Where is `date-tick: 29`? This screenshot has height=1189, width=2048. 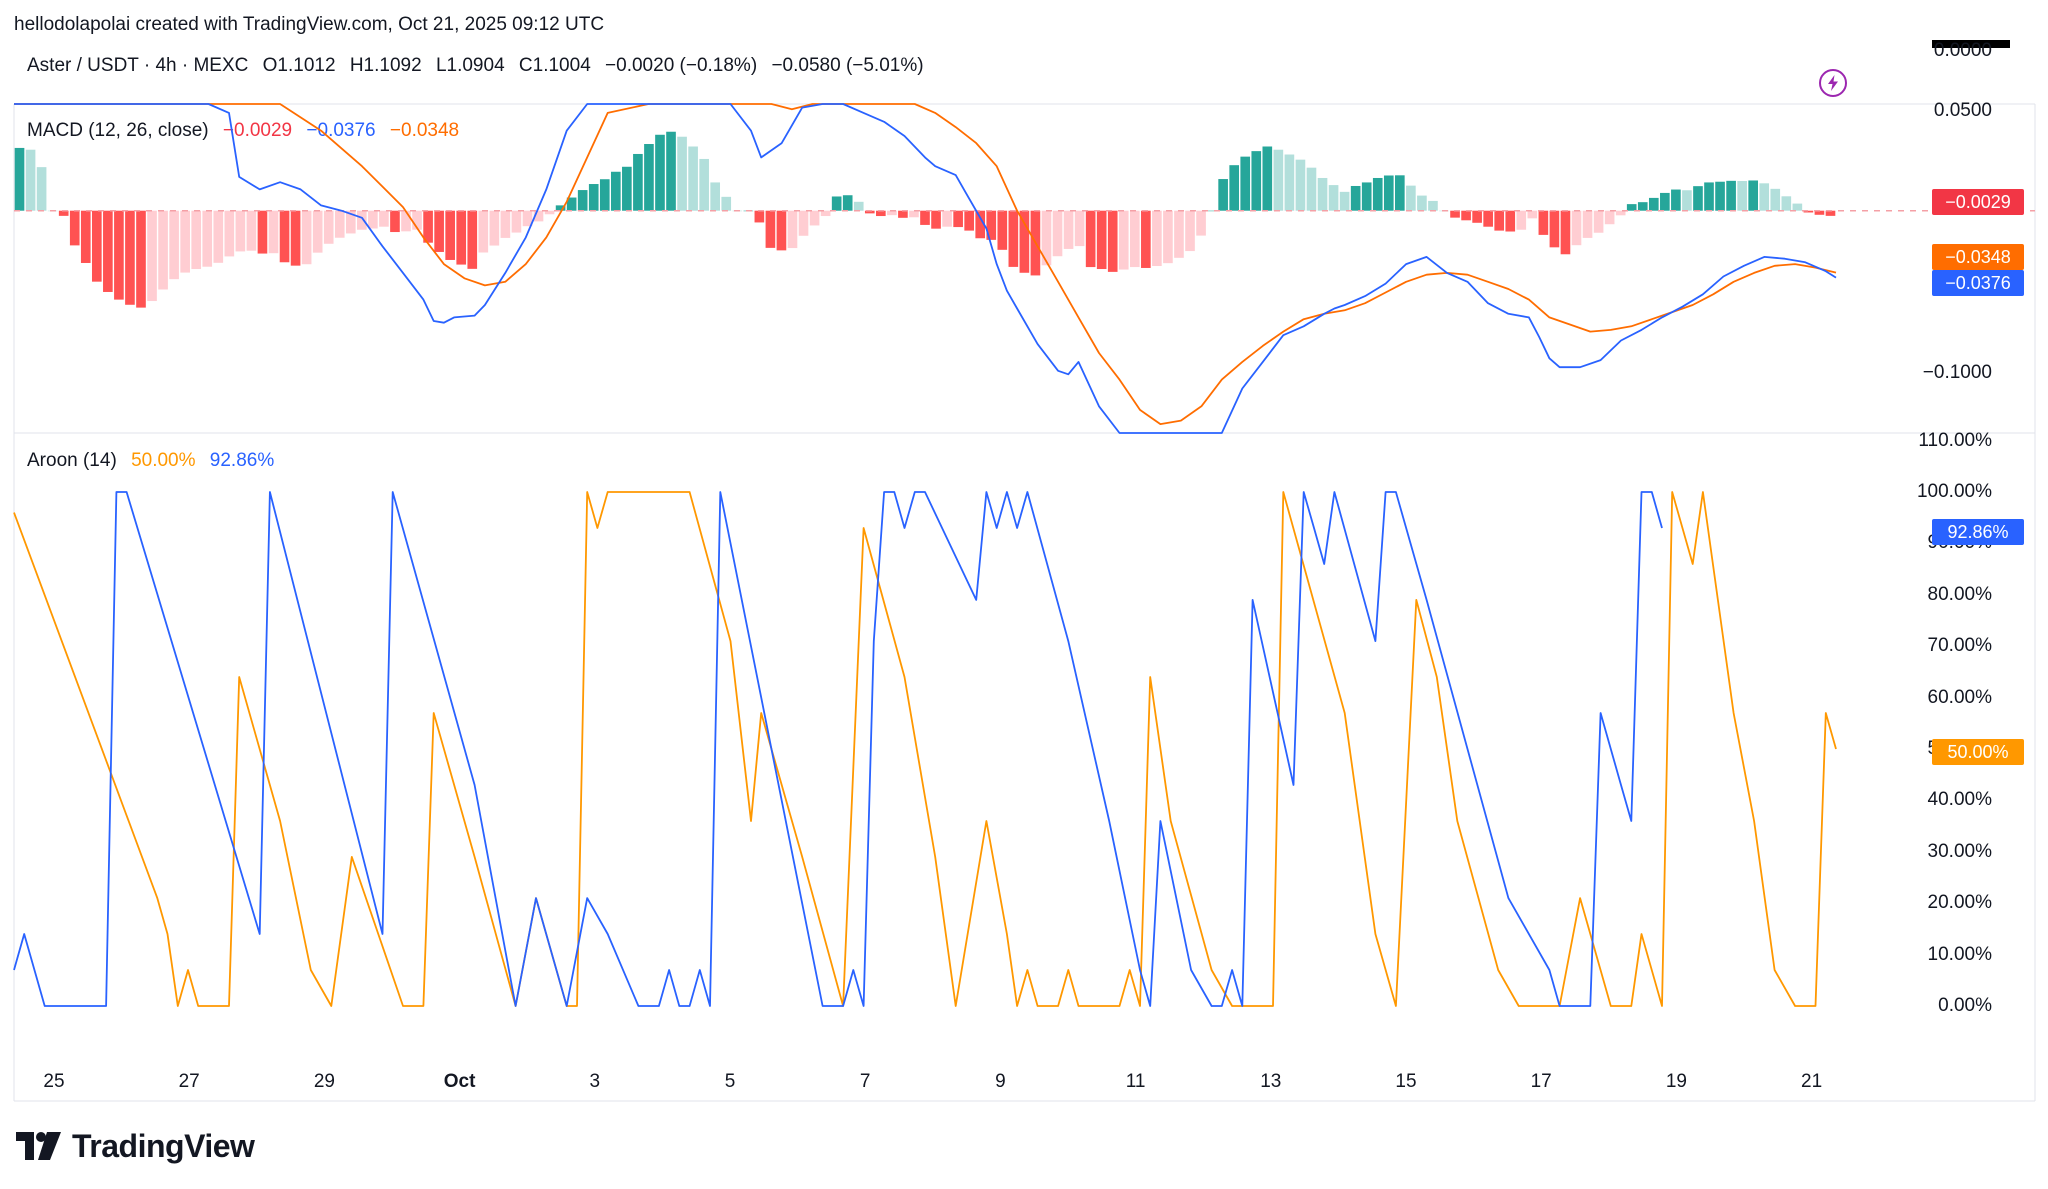 date-tick: 29 is located at coordinates (324, 1081).